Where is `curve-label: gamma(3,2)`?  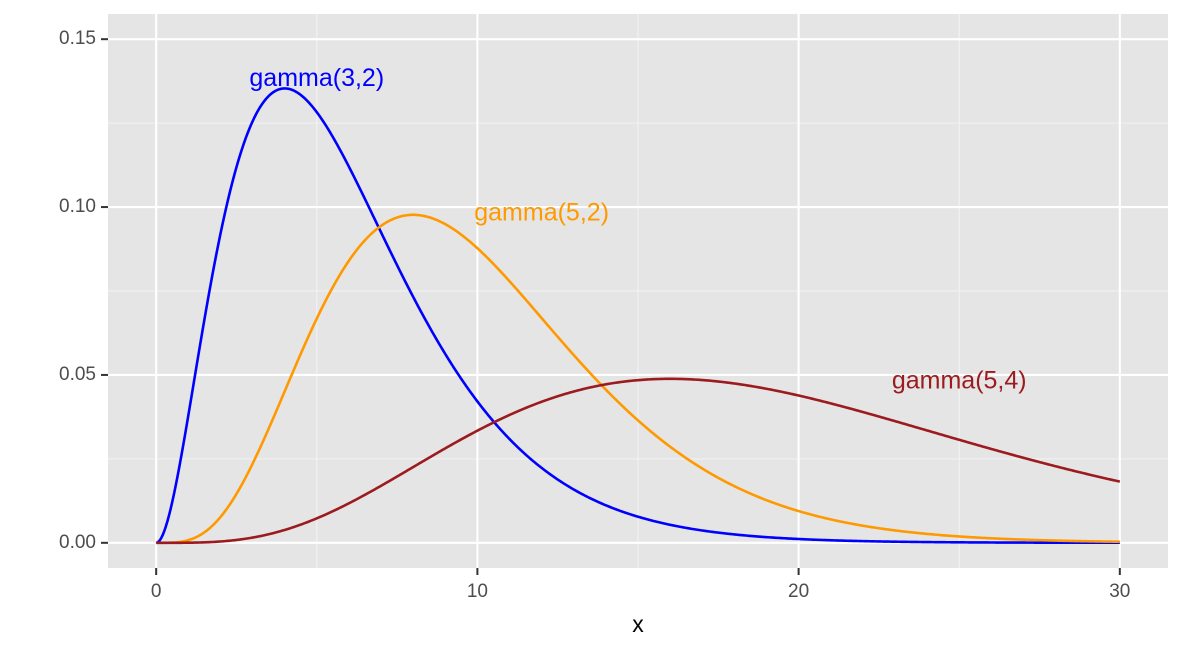
curve-label: gamma(3,2) is located at coordinates (316, 78).